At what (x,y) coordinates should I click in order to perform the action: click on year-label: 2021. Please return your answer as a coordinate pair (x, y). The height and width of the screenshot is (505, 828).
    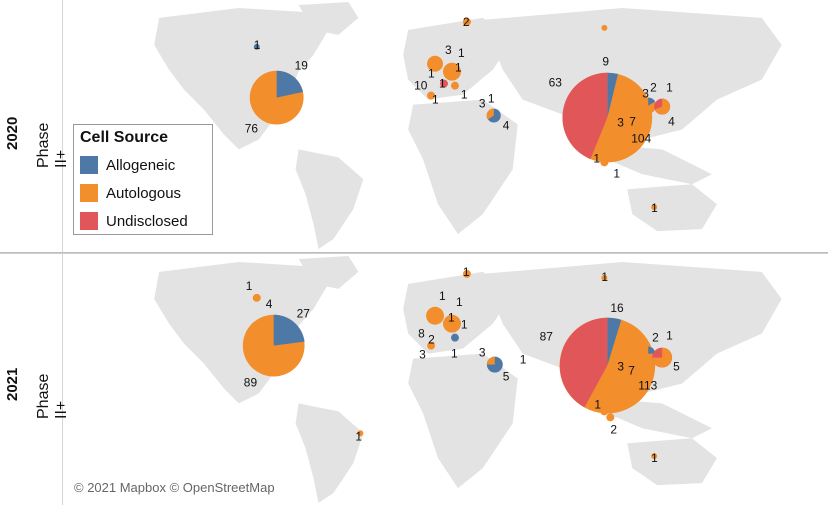
    Looking at the image, I should click on (12, 384).